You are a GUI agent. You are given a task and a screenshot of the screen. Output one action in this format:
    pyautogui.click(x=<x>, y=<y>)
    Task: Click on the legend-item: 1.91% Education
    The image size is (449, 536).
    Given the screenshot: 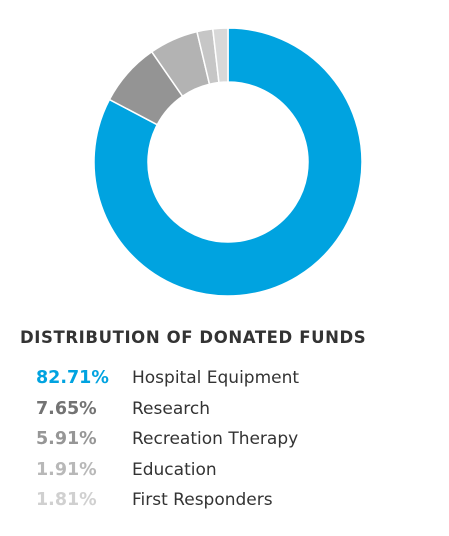 What is the action you would take?
    pyautogui.click(x=167, y=470)
    